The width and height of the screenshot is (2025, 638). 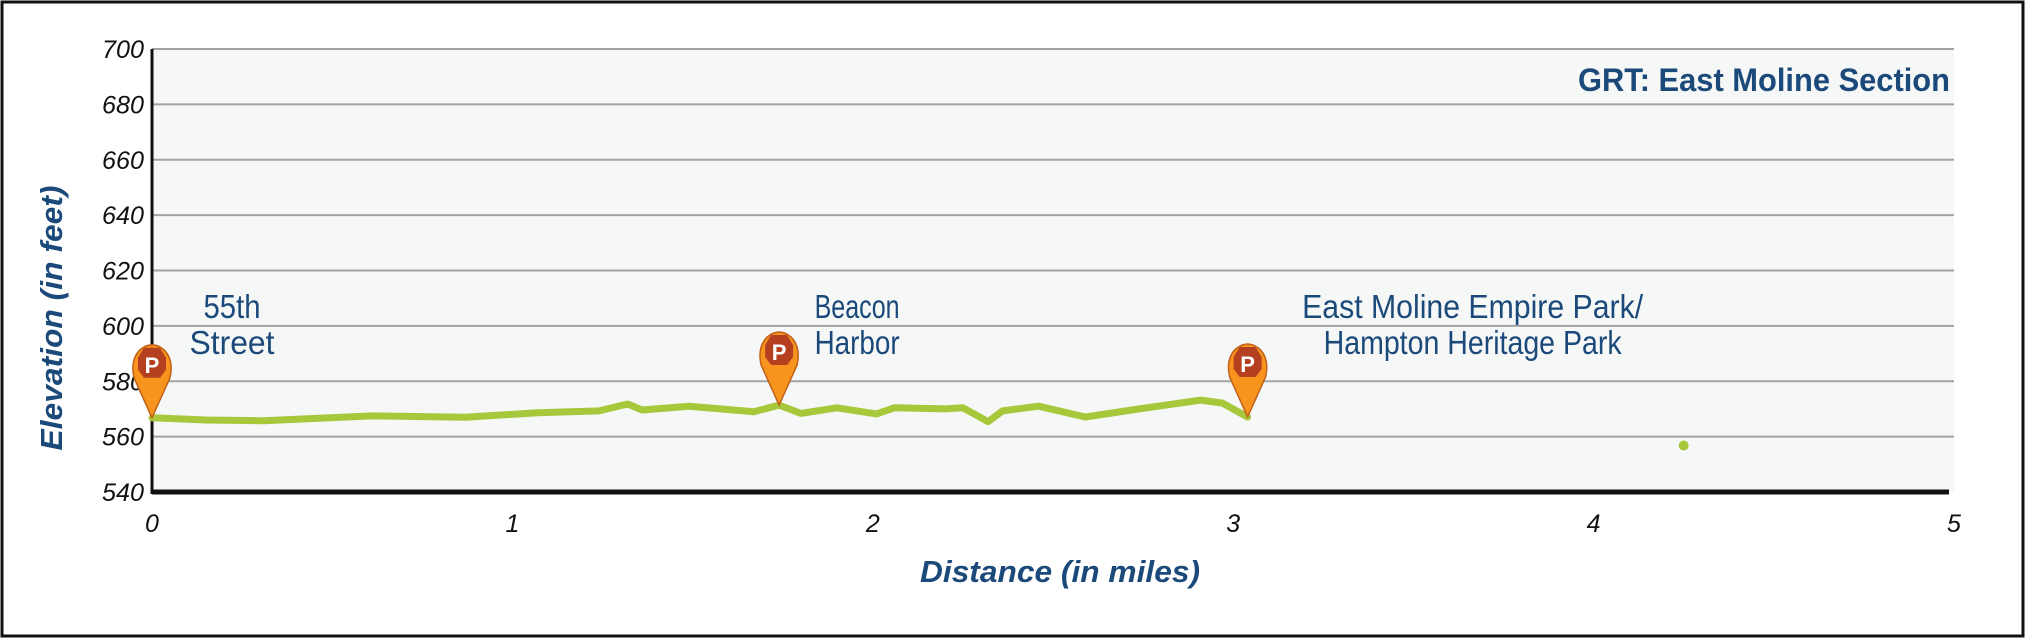 I want to click on location-label: East Moline Empire Park/, so click(x=1473, y=306).